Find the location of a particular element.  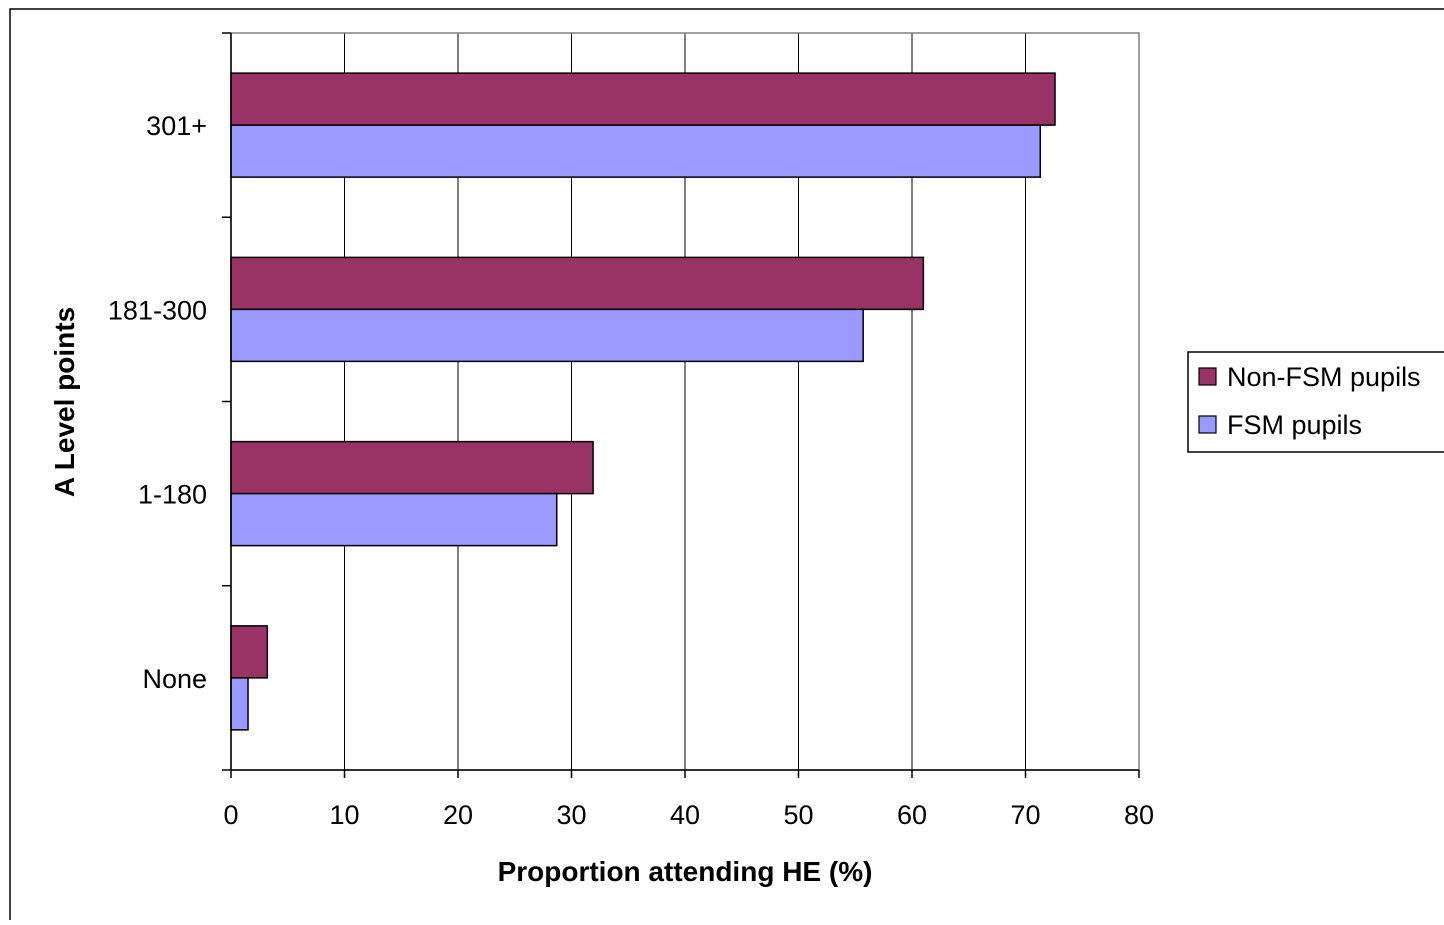

x-tick-label: 50 is located at coordinates (798, 815).